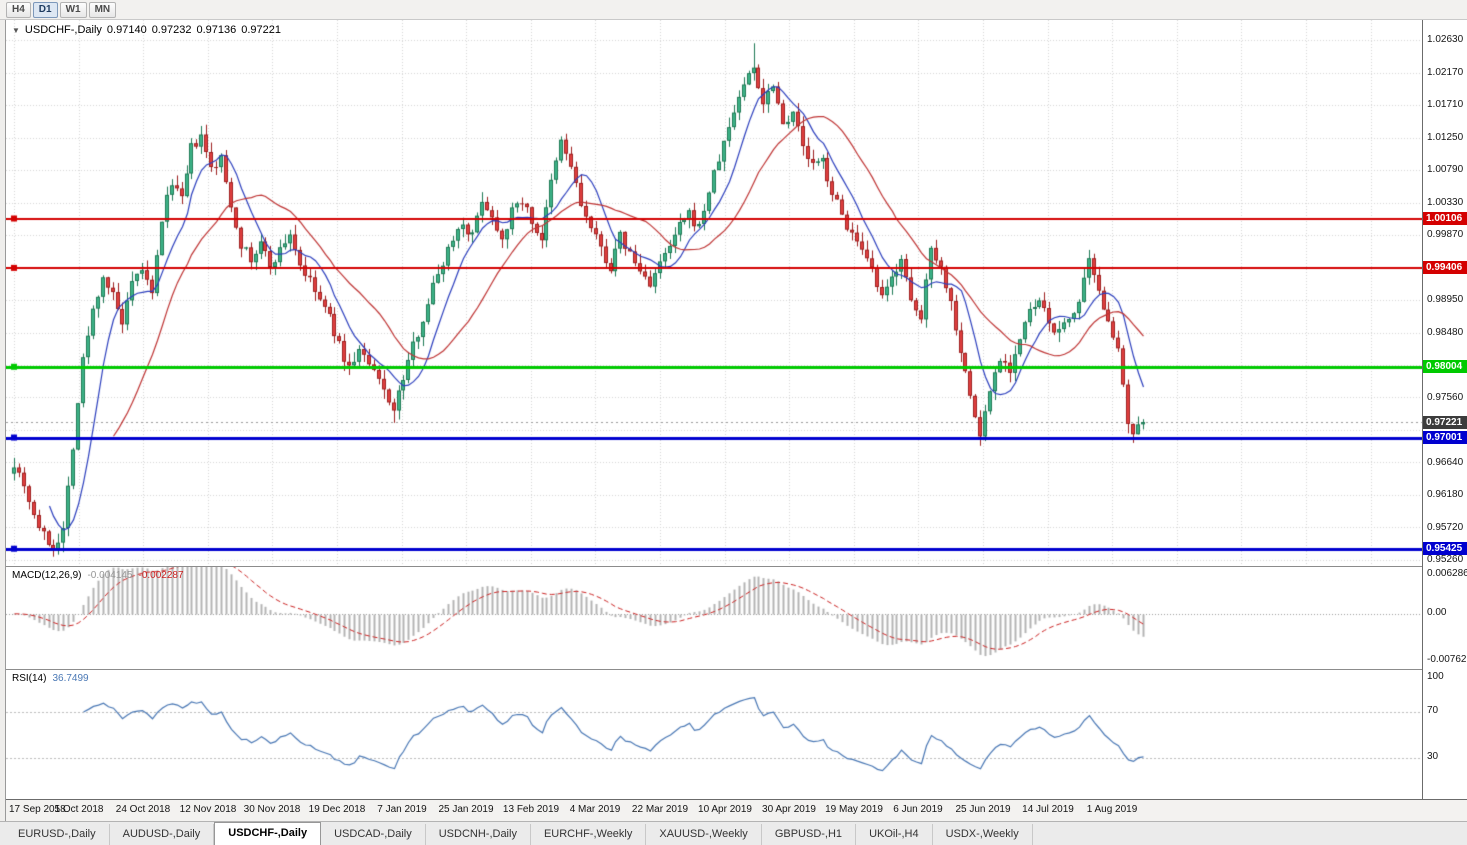 The width and height of the screenshot is (1467, 845). What do you see at coordinates (102, 9) in the screenshot?
I see `timeframe-button-mn: MN` at bounding box center [102, 9].